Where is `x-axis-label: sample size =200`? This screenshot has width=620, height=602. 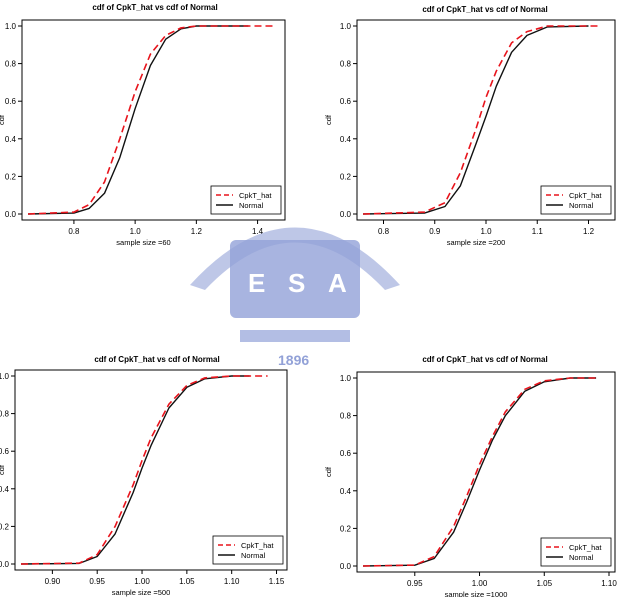
x-axis-label: sample size =200 is located at coordinates (476, 242).